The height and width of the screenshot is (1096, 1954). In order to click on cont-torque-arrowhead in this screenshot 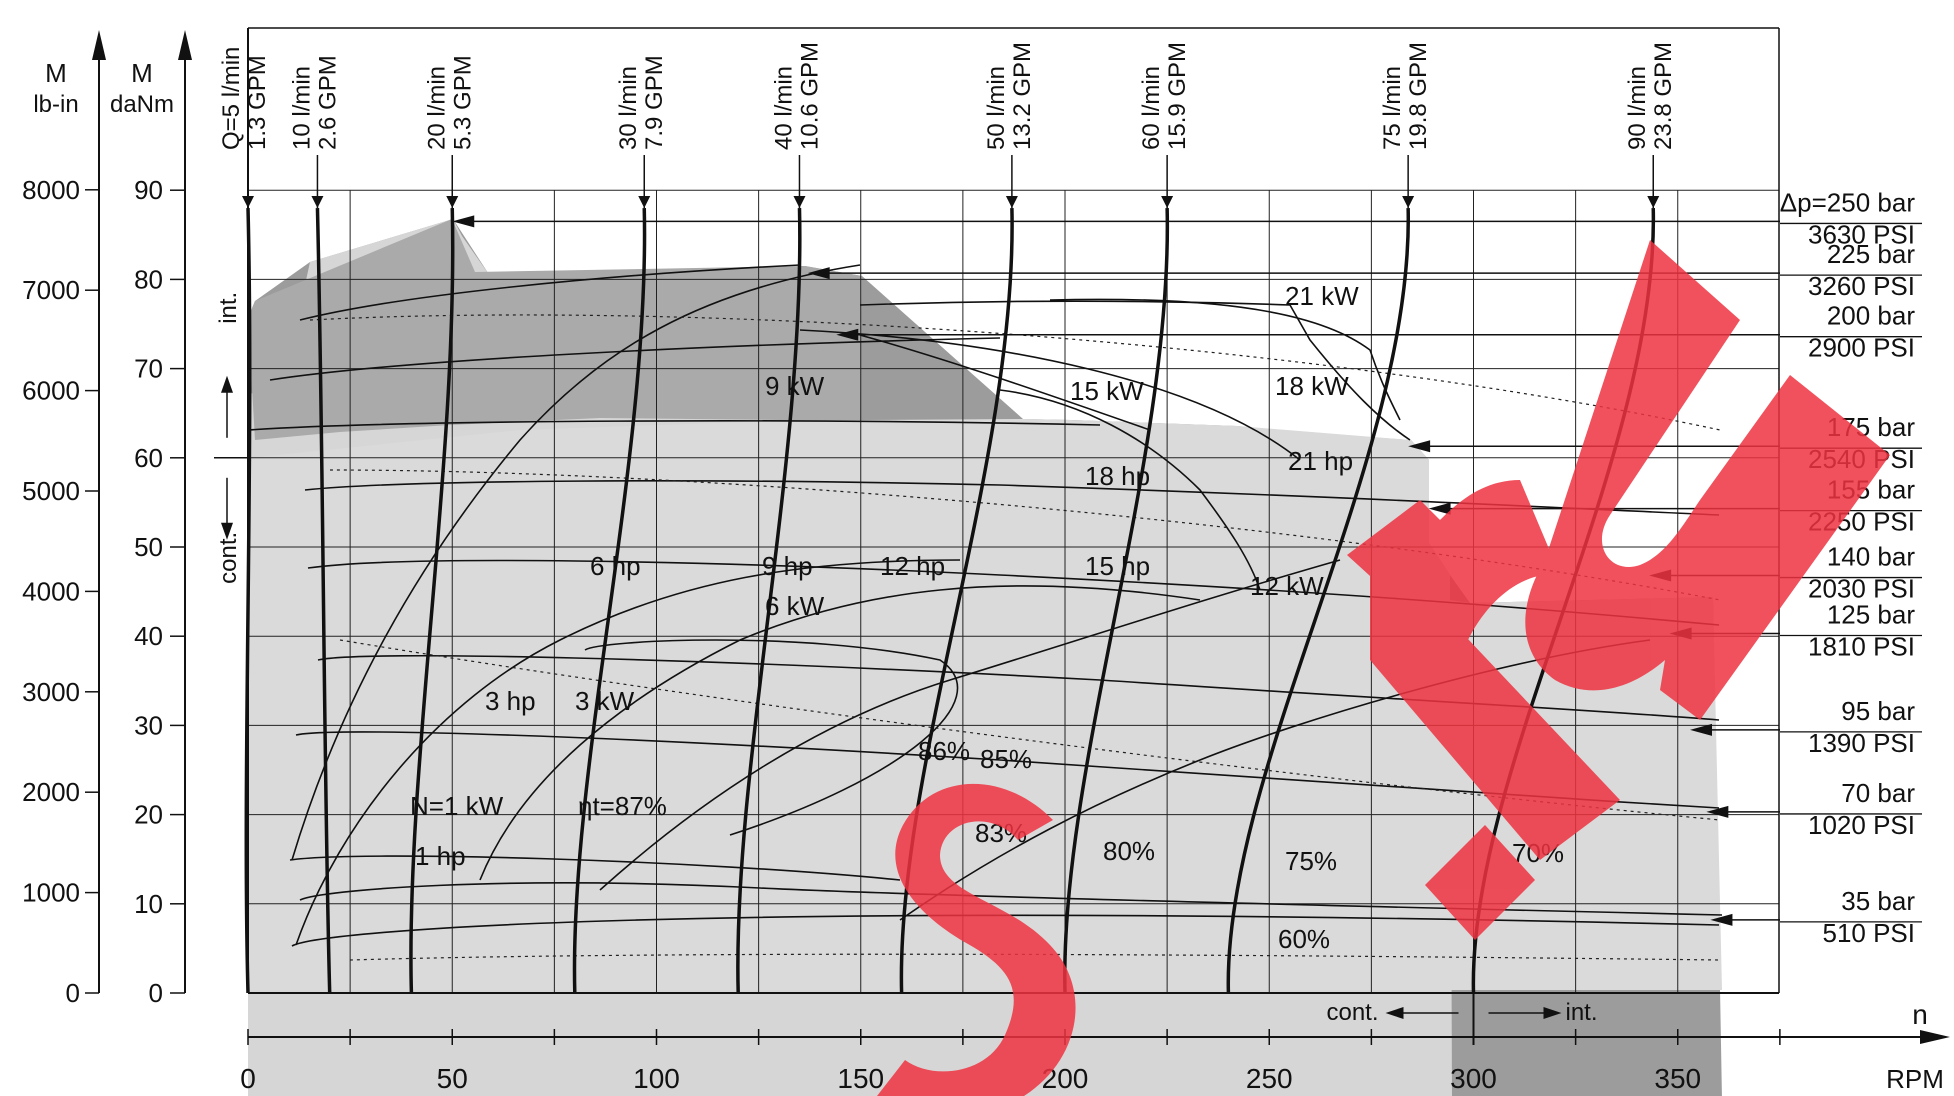, I will do `click(227, 531)`.